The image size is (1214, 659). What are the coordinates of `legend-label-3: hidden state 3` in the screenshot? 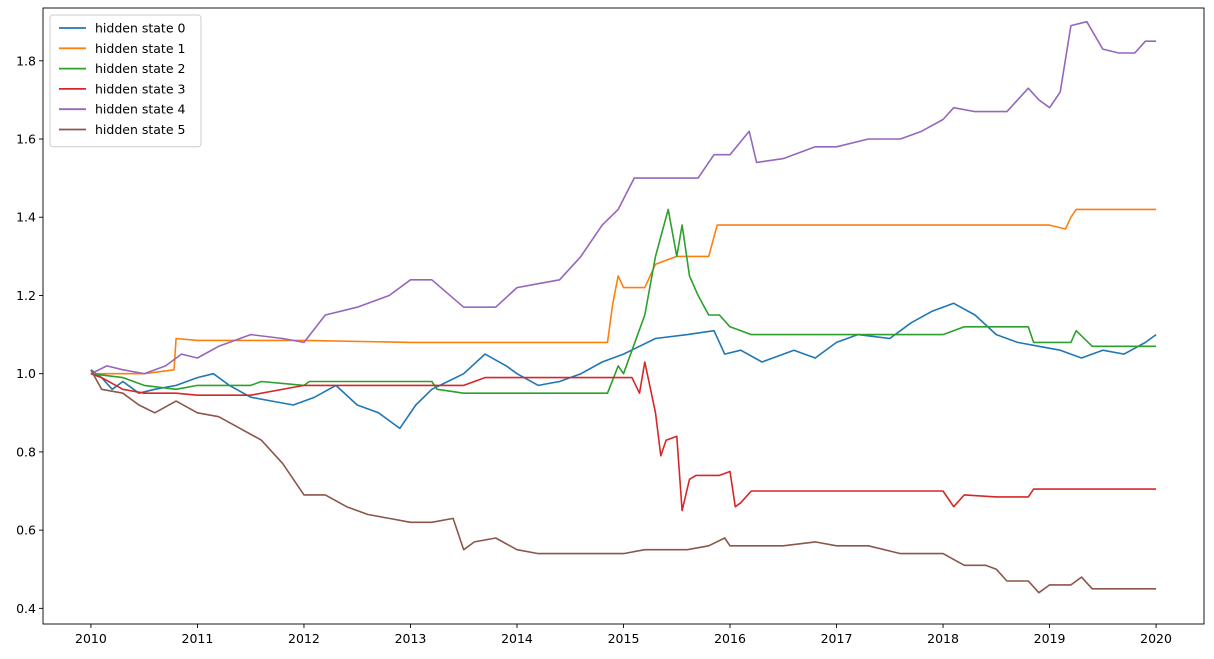 It's located at (140, 88).